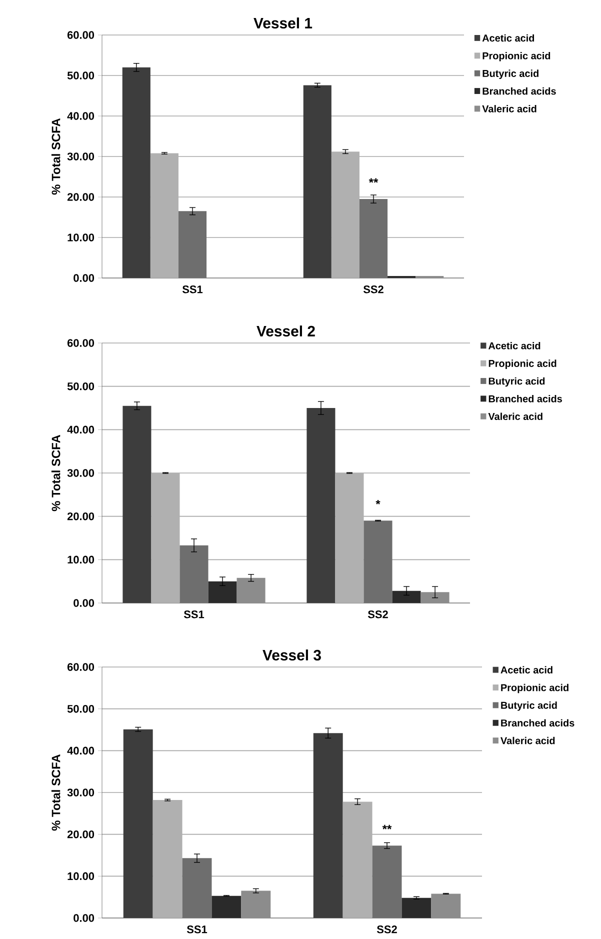 The image size is (601, 939). I want to click on chart-title: Vessel 3, so click(291, 655).